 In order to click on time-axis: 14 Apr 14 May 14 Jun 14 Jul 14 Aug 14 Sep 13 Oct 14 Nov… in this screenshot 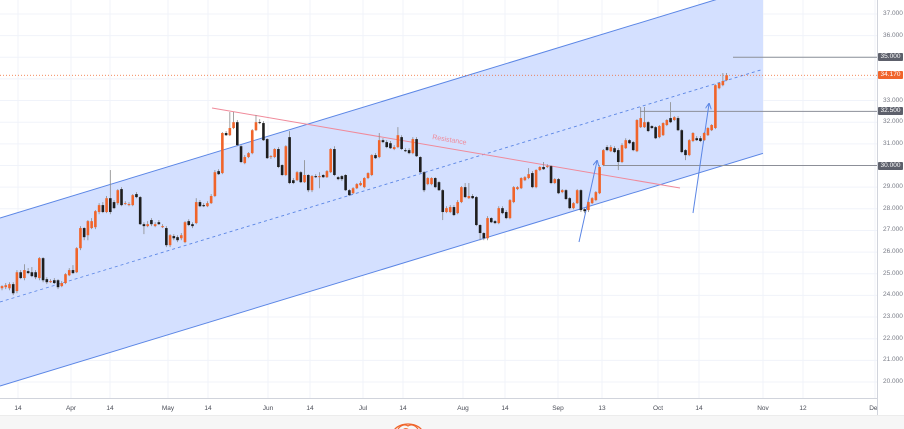, I will do `click(438, 407)`.